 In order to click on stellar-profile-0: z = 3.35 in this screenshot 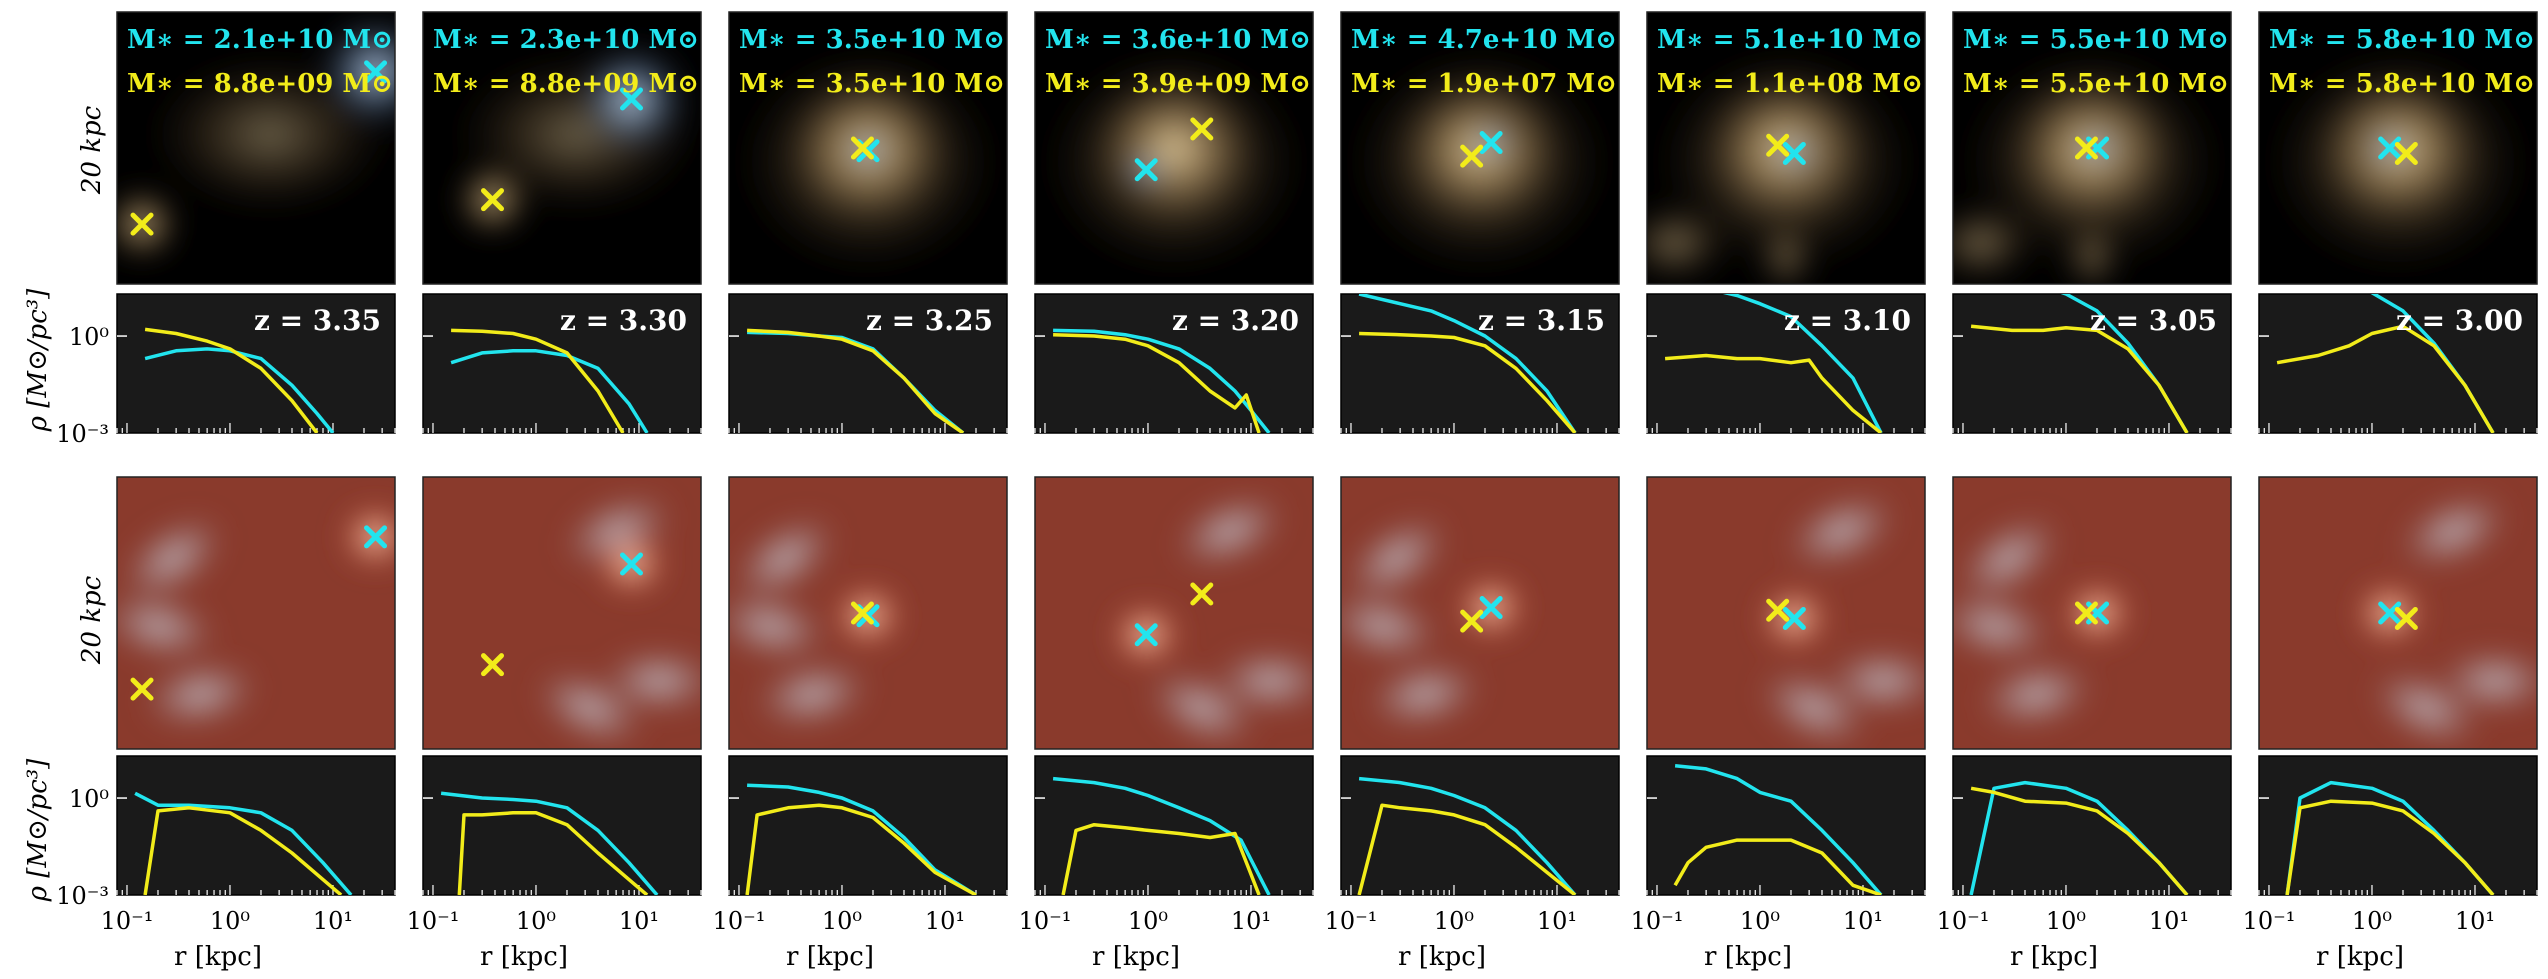, I will do `click(256, 363)`.